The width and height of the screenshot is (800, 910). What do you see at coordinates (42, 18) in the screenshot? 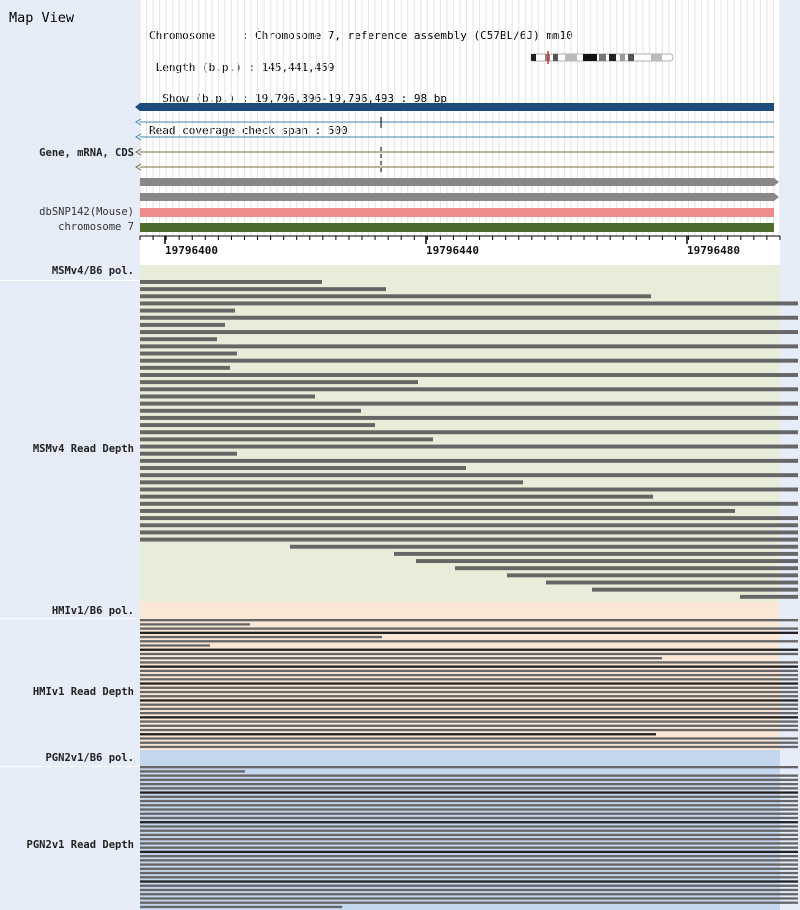
I see `map-view-title: Map View` at bounding box center [42, 18].